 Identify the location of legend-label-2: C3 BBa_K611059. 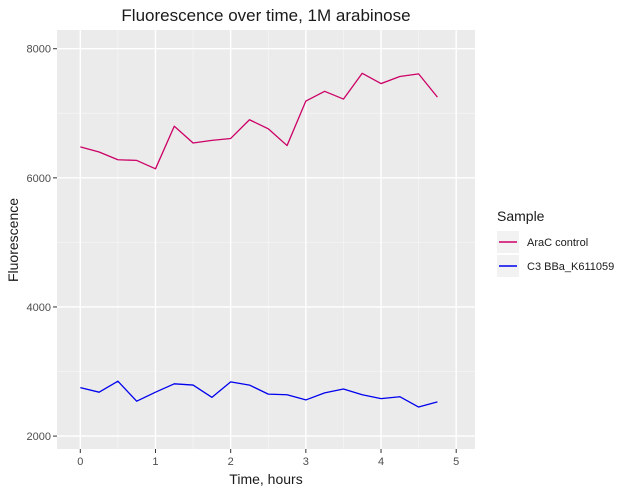
(570, 267).